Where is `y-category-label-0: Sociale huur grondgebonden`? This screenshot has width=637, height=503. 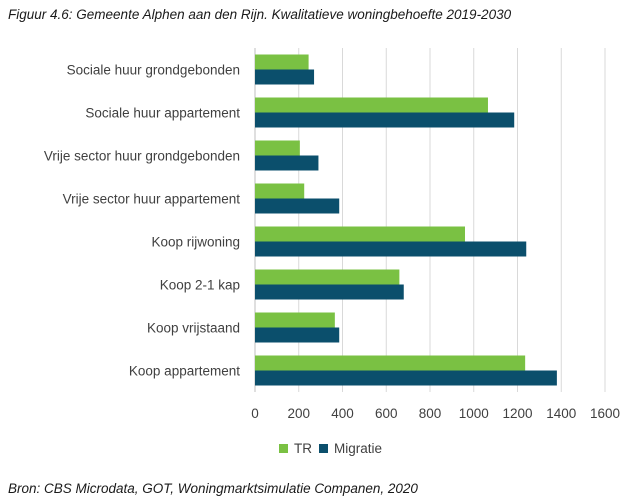
y-category-label-0: Sociale huur grondgebonden is located at coordinates (153, 70).